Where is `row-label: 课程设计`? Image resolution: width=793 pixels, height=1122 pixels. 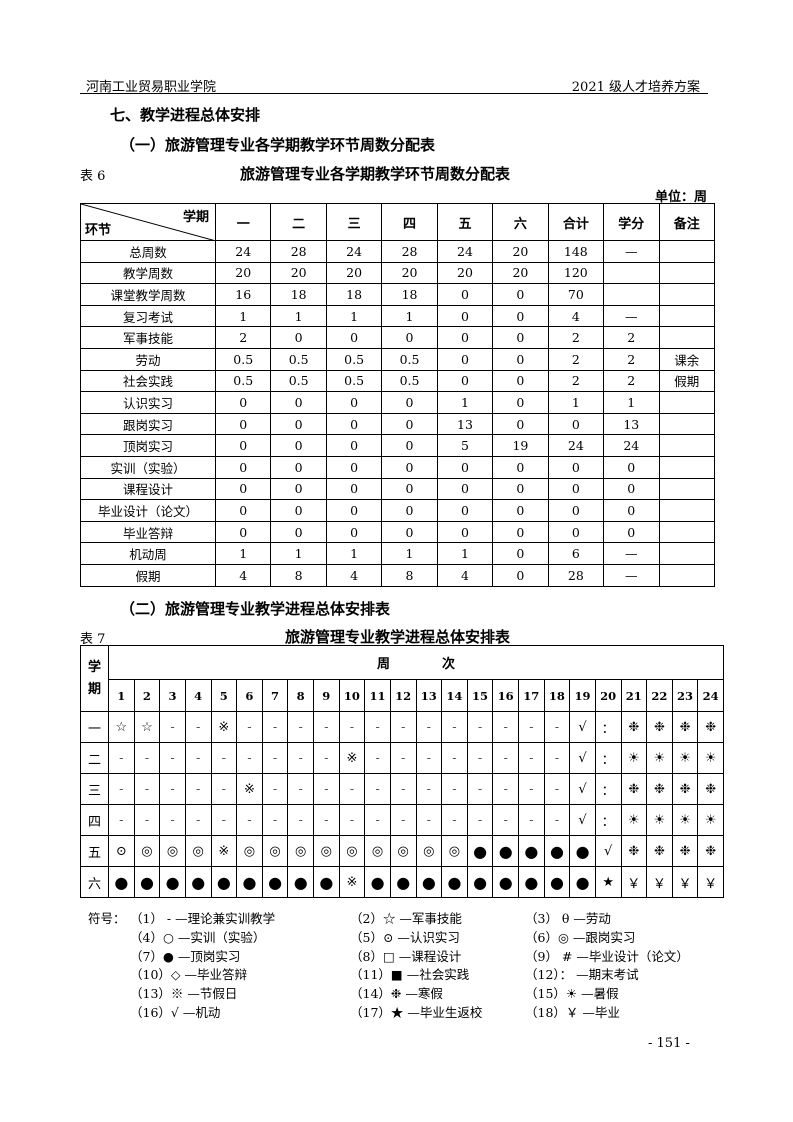 row-label: 课程设计 is located at coordinates (148, 489).